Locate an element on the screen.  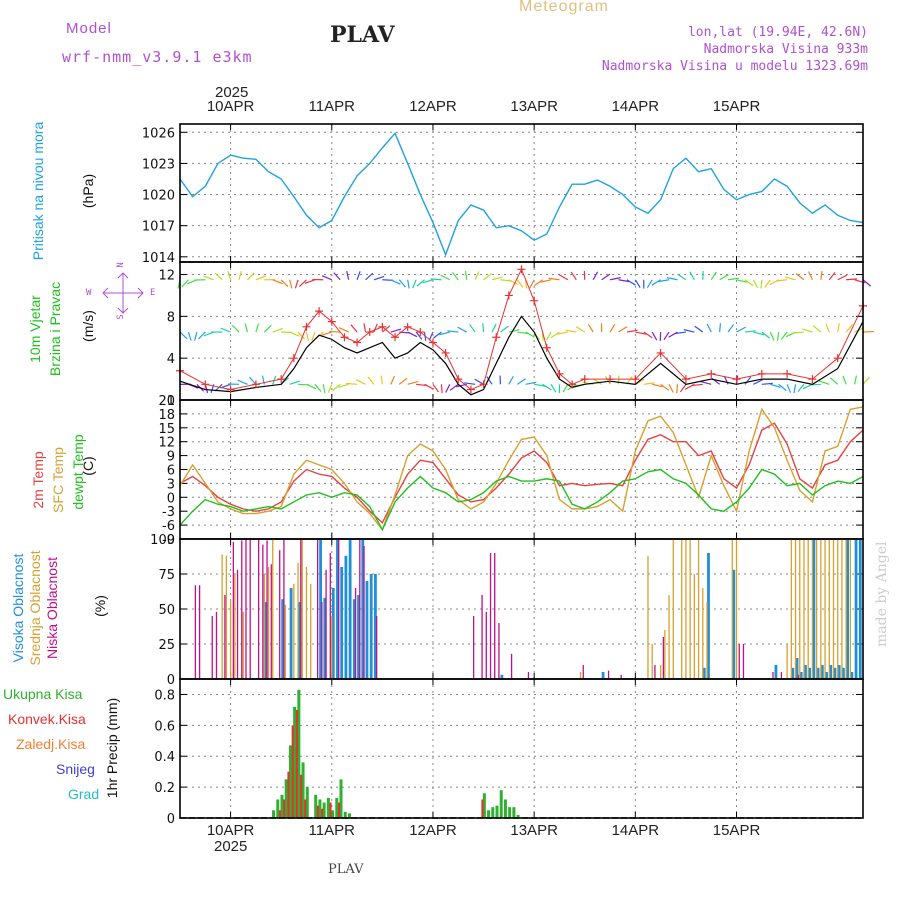
top-year-label: 2025 is located at coordinates (232, 92).